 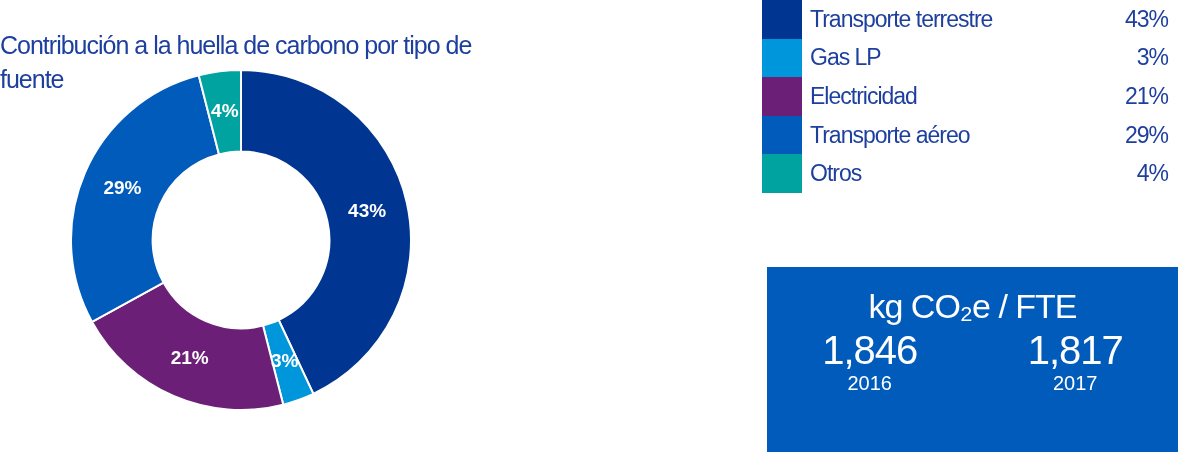 I want to click on legend-label: Otros, so click(x=836, y=174).